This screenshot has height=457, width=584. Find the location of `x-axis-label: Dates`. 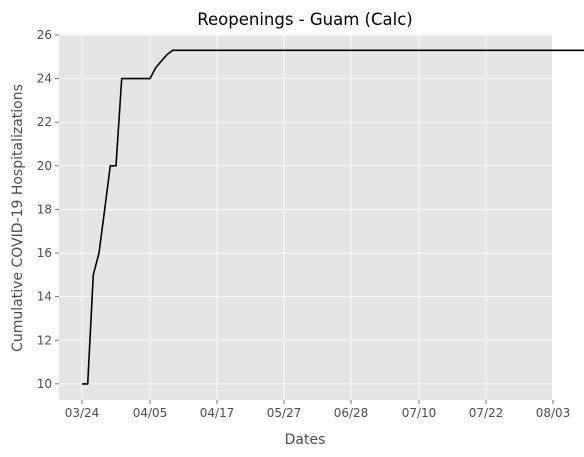

x-axis-label: Dates is located at coordinates (305, 440).